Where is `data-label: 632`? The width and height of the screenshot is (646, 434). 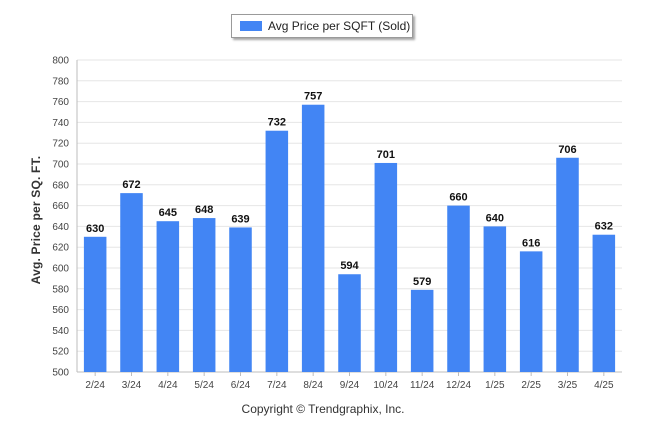 data-label: 632 is located at coordinates (604, 227).